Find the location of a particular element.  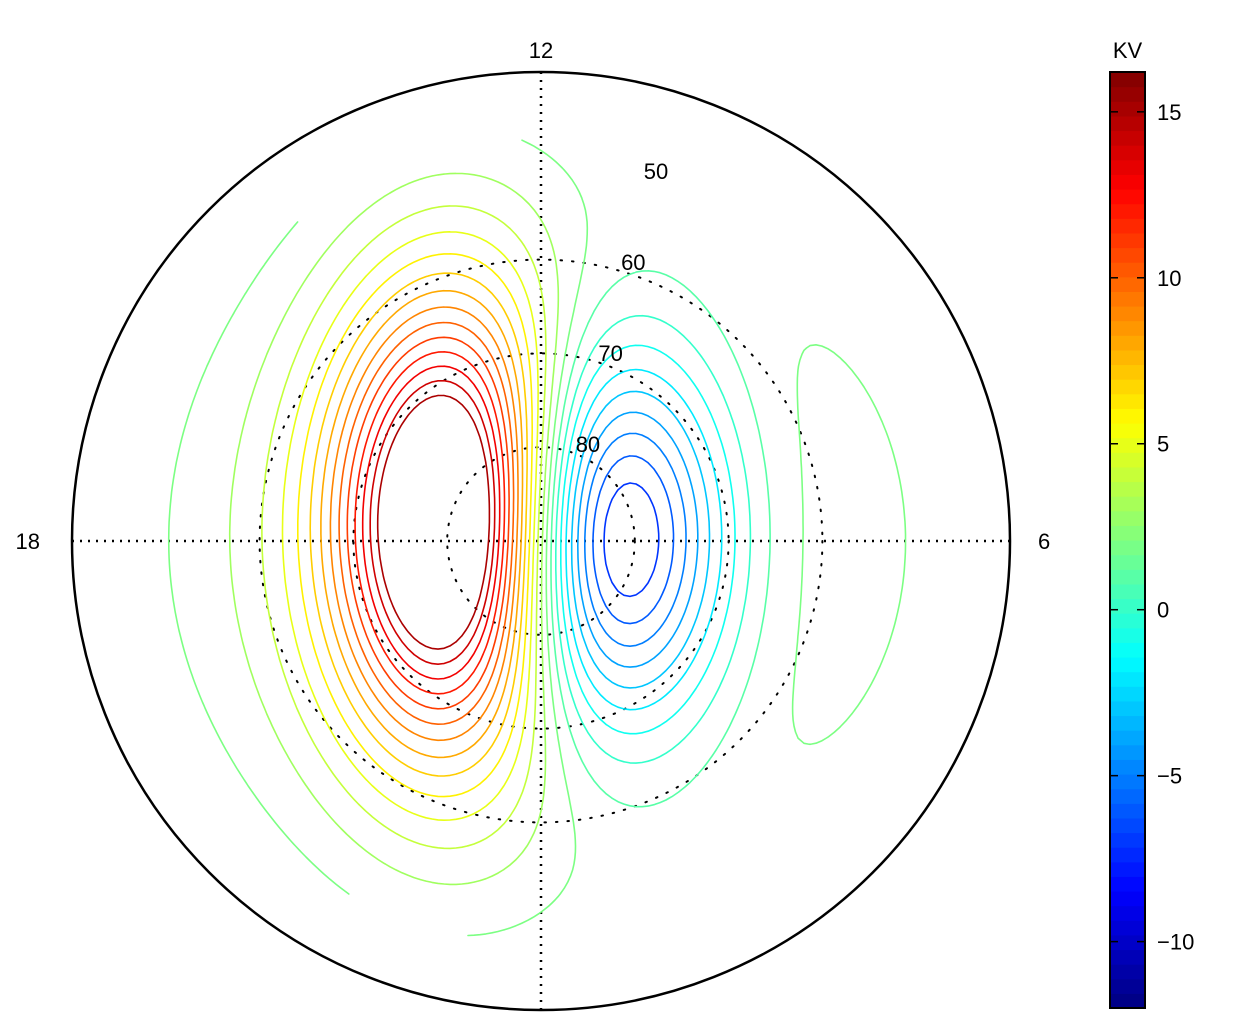

contour-level--6 is located at coordinates (633, 540).